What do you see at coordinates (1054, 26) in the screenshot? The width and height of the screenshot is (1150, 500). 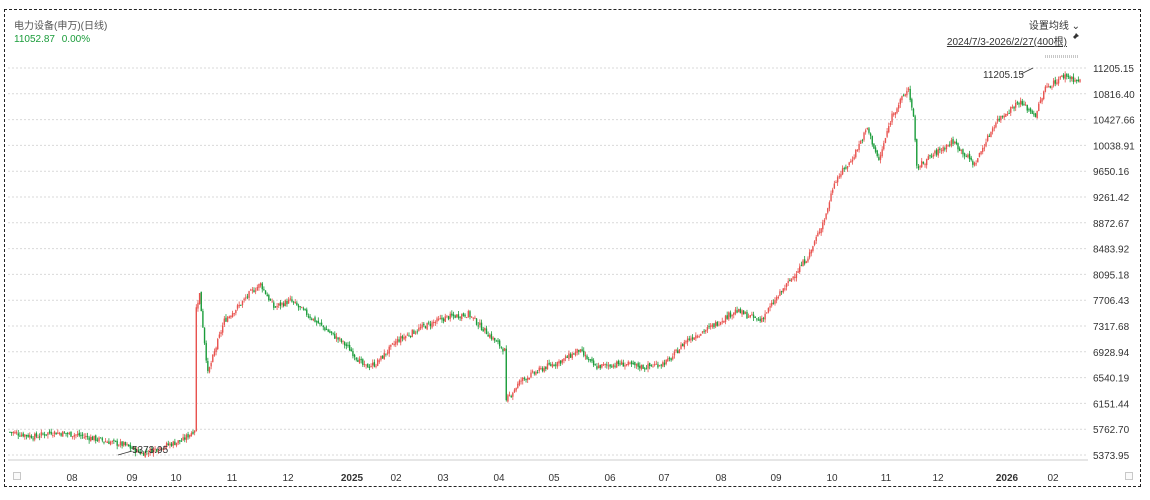 I see `moving-average-settings-button: 设置均线 ⌄` at bounding box center [1054, 26].